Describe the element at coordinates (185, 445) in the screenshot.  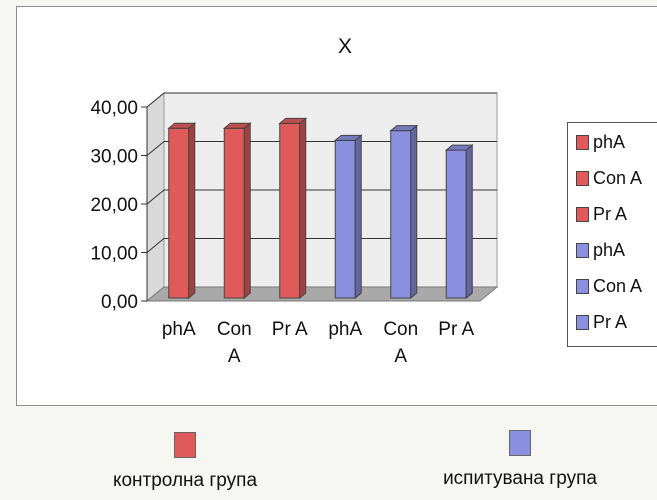
I see `group-control-swatch` at that location.